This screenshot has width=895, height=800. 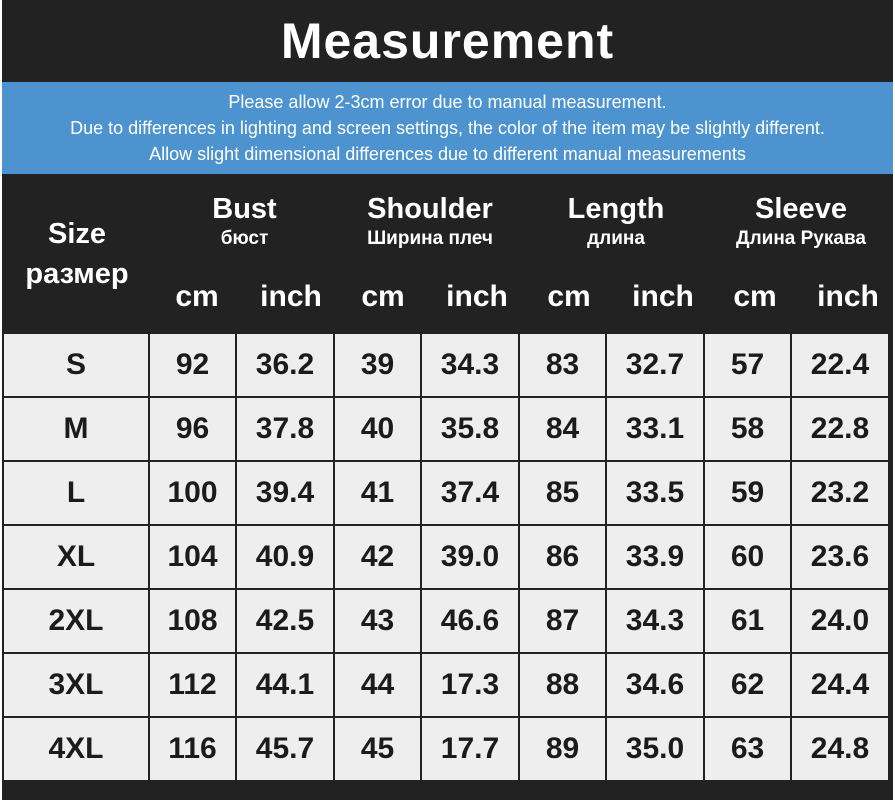 I want to click on table-row: 3XL 112 44.1 44 17.3 88 34.6 62 24.4, so click(x=446, y=685).